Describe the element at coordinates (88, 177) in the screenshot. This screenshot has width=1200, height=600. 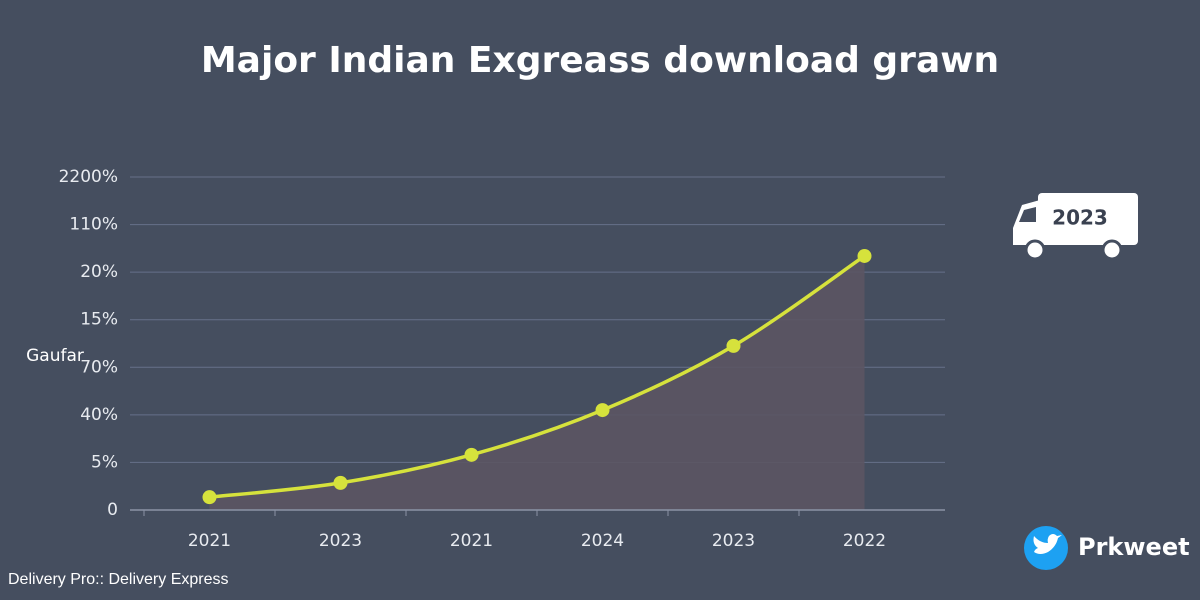
I see `y-tick-label: 2200%` at that location.